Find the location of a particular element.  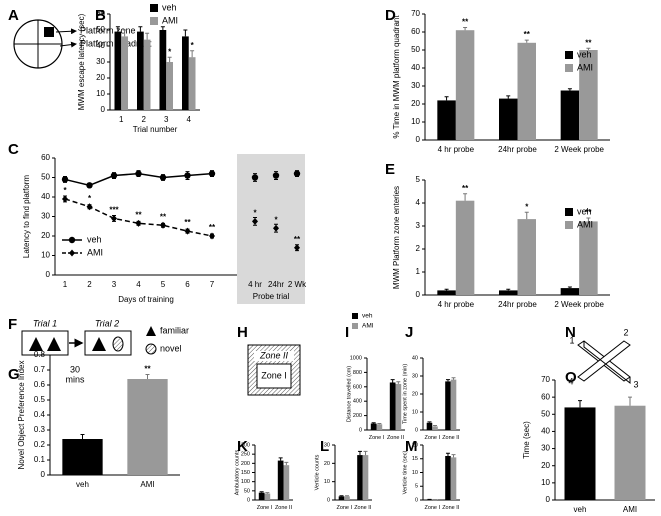

label: Zone I is located at coordinates (274, 375).